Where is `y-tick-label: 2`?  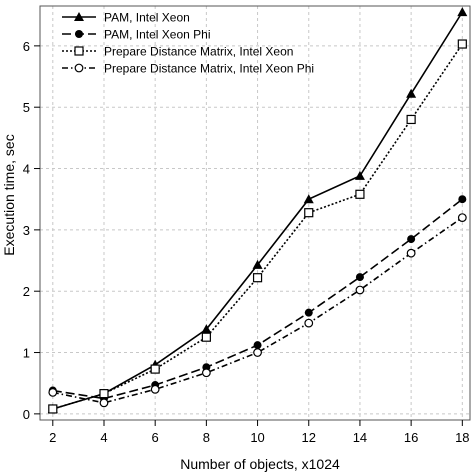 y-tick-label: 2 is located at coordinates (26, 291).